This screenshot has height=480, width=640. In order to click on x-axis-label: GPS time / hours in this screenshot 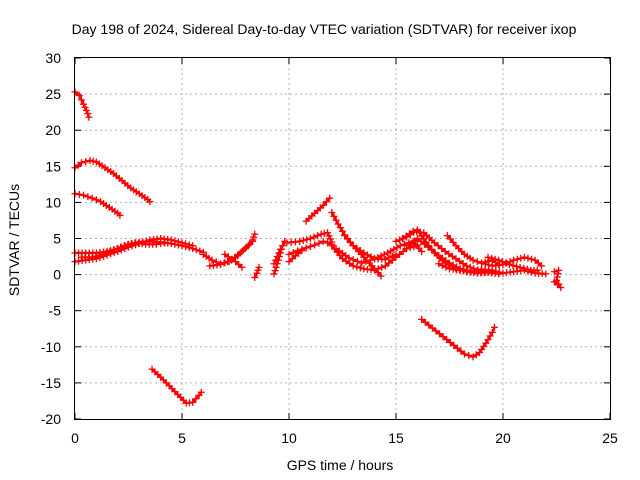, I will do `click(340, 465)`.